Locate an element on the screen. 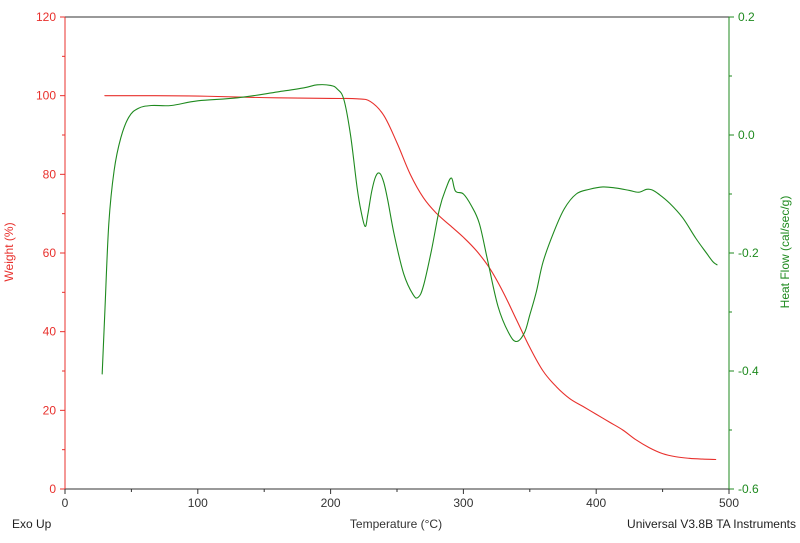 This screenshot has width=800, height=543. y-left-tick-label: 80 is located at coordinates (50, 174).